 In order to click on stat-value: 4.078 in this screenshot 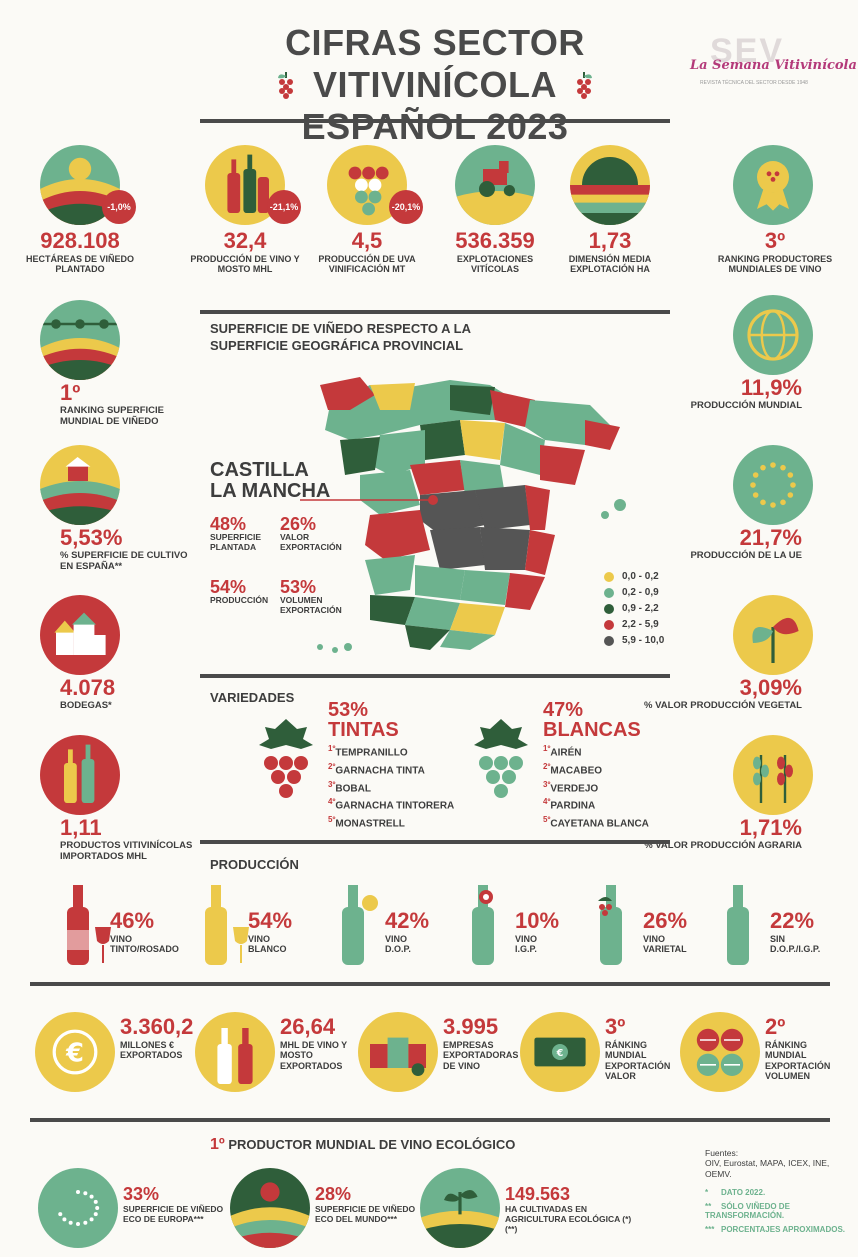, I will do `click(88, 687)`.